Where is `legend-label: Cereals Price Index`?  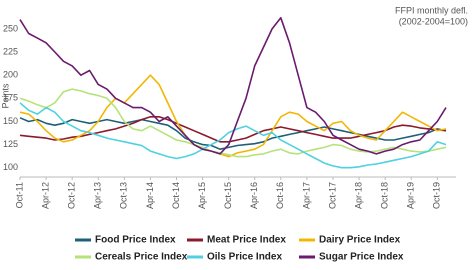 legend-label: Cereals Price Index is located at coordinates (141, 257).